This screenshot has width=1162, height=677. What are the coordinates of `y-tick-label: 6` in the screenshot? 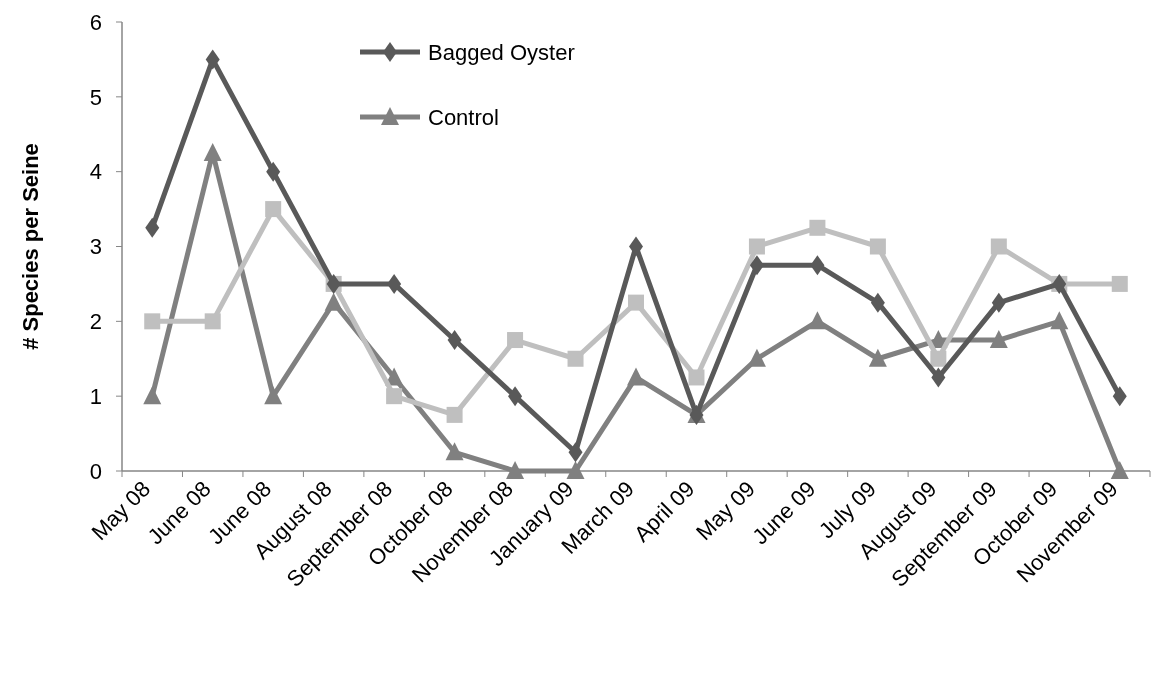 It's located at (95, 22).